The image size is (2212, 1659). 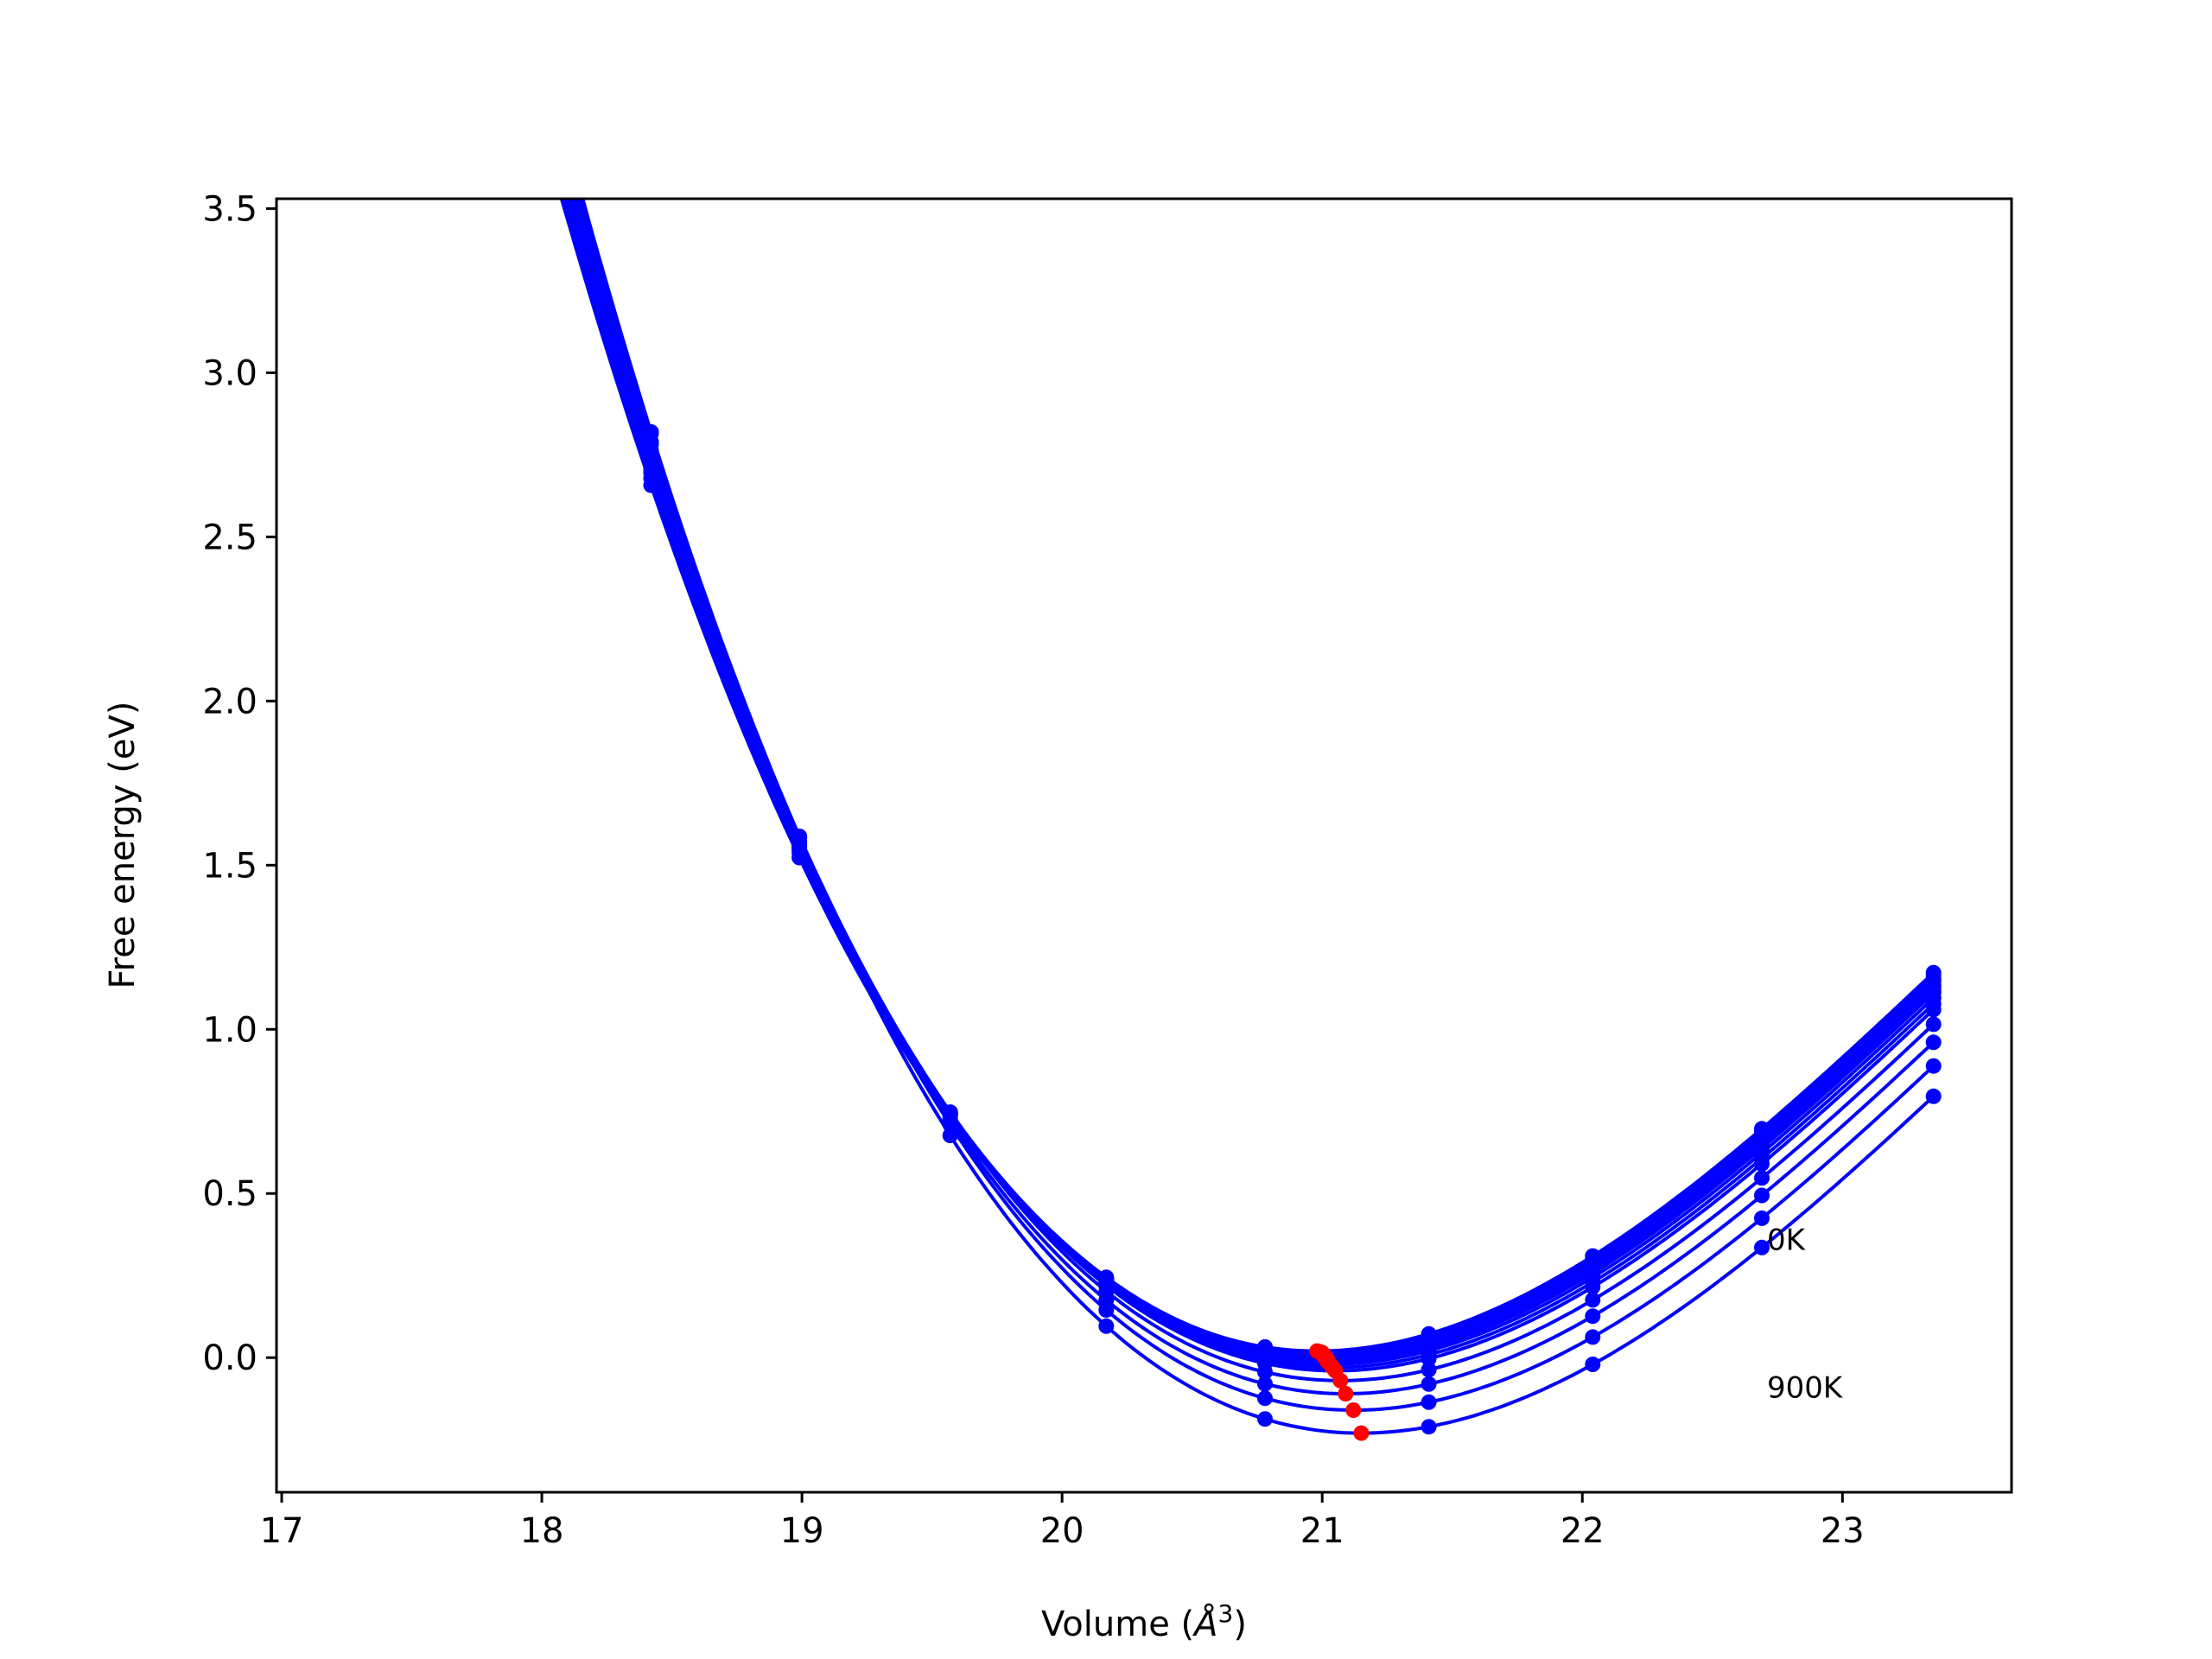 What do you see at coordinates (542, 1531) in the screenshot?
I see `x-tick-label-18: 18` at bounding box center [542, 1531].